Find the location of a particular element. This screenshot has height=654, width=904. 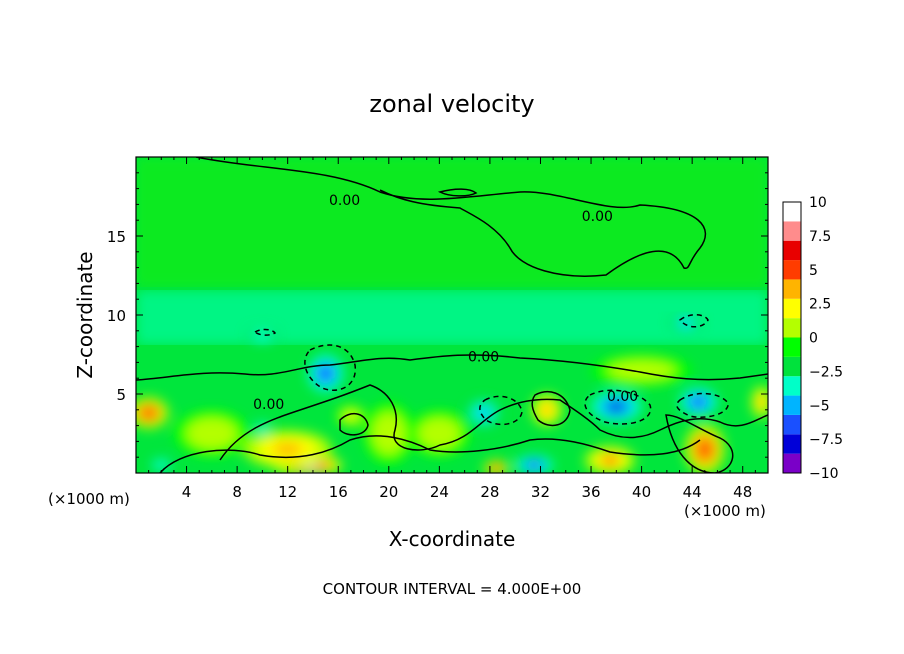

x-tick-label: 28 is located at coordinates (489, 492).